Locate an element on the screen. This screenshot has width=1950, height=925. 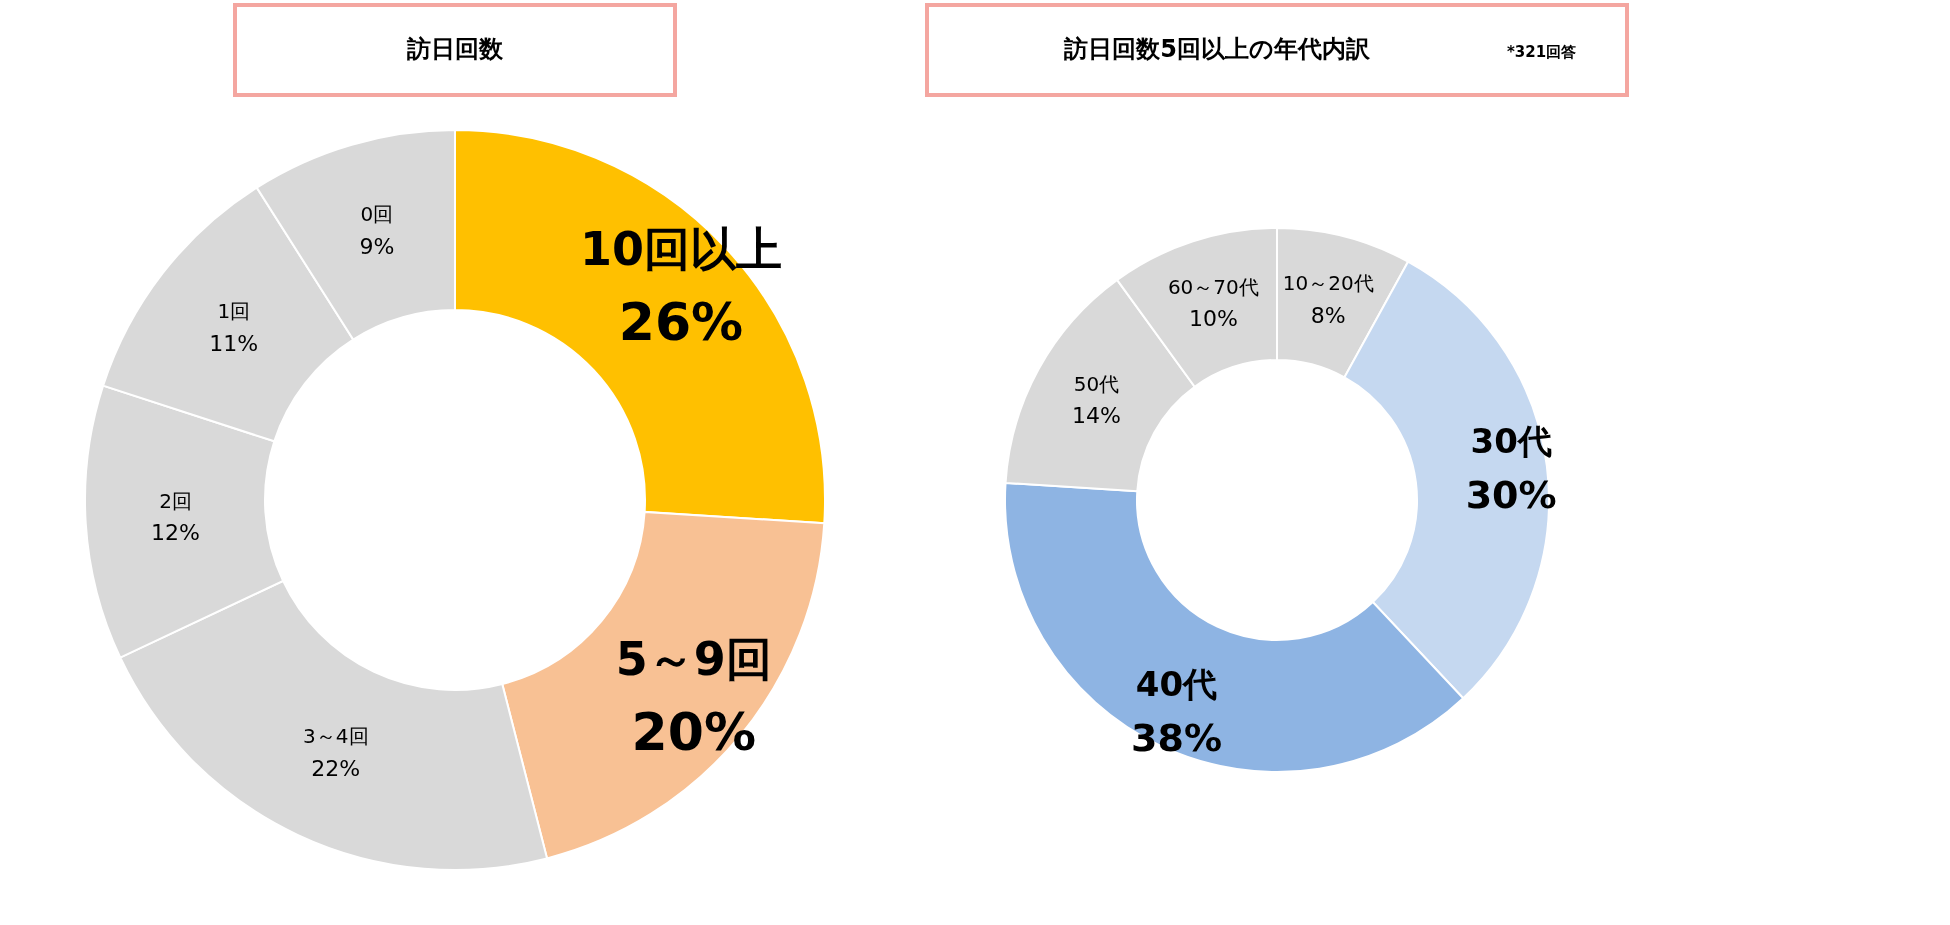
data-label: 8% is located at coordinates (1328, 315).